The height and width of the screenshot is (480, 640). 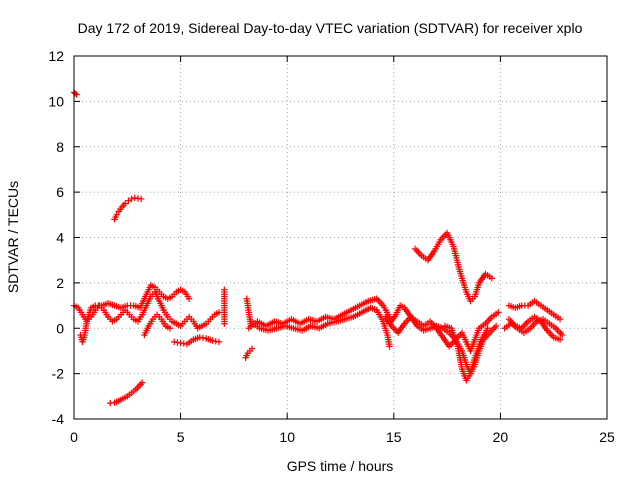 I want to click on x-tick-label: 0, so click(x=74, y=437).